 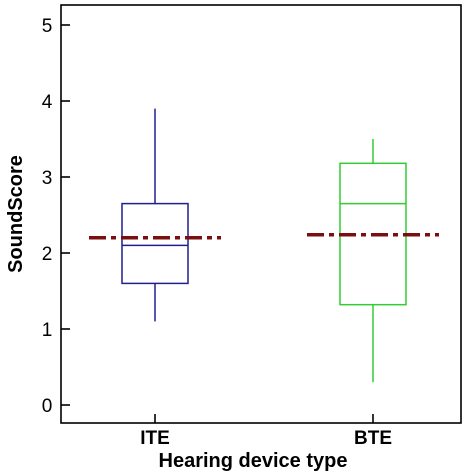 I want to click on x-axis: ITE BTE, so click(x=266, y=431).